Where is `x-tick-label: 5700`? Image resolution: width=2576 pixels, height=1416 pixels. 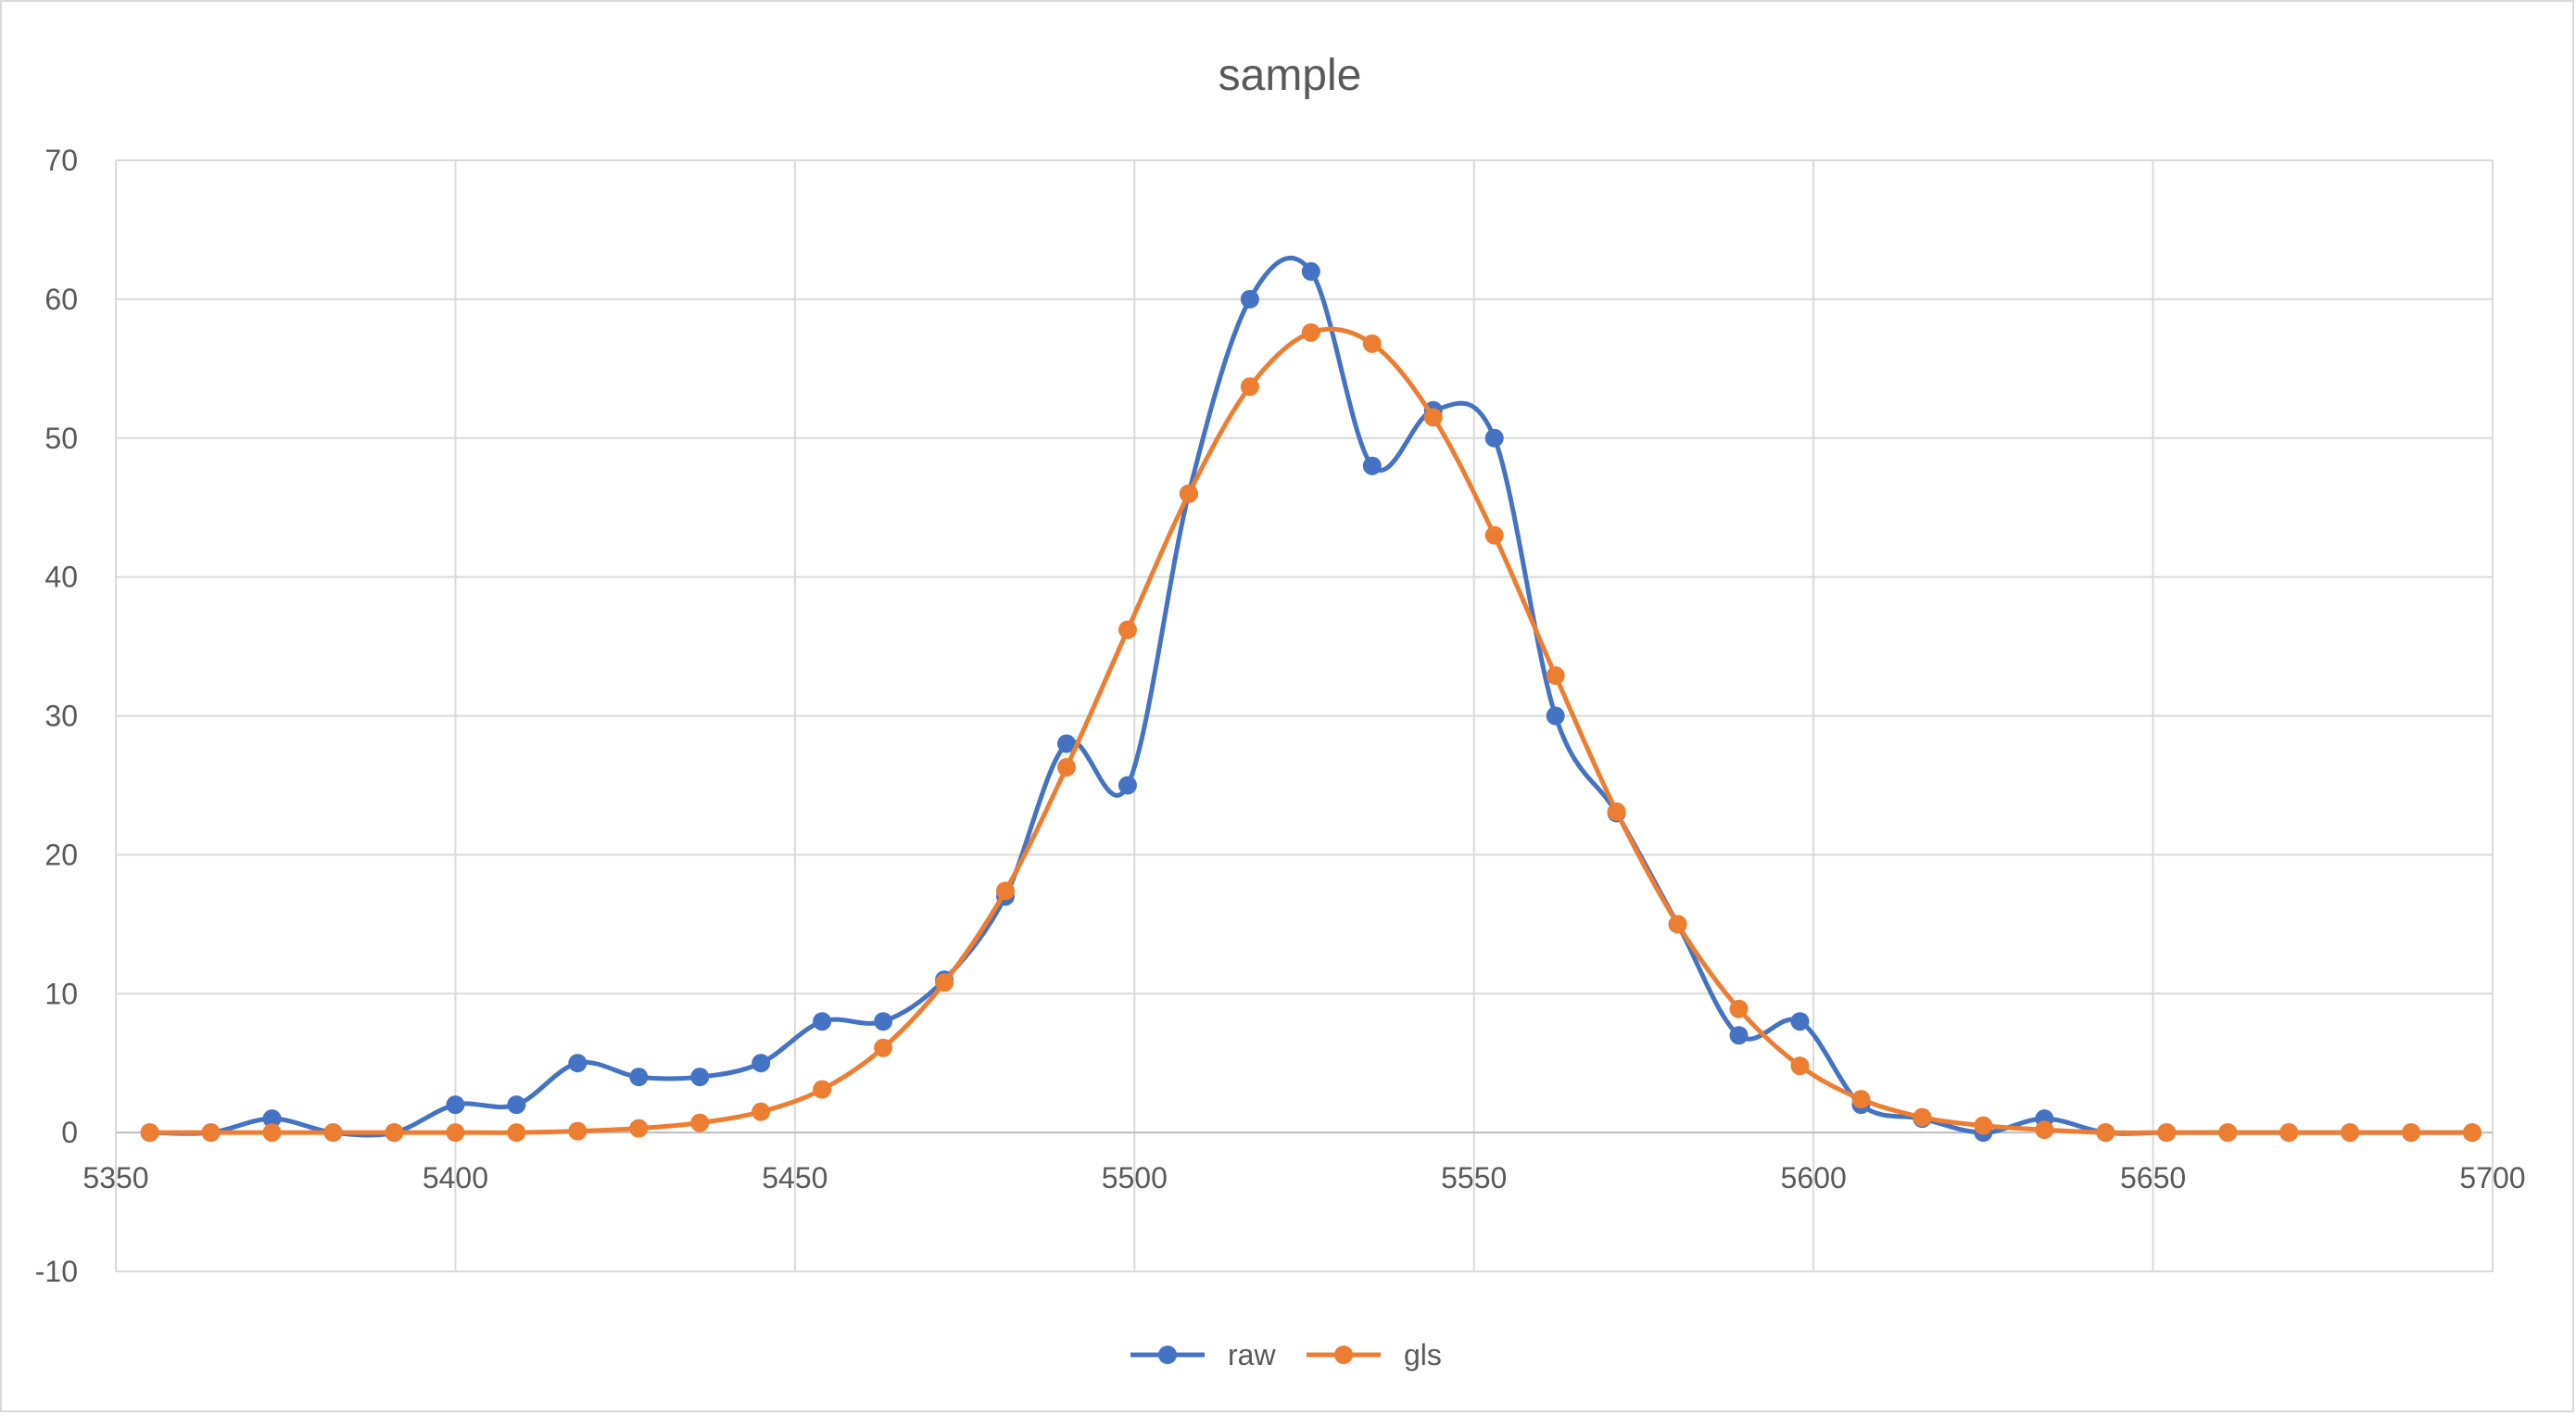
x-tick-label: 5700 is located at coordinates (2492, 1178).